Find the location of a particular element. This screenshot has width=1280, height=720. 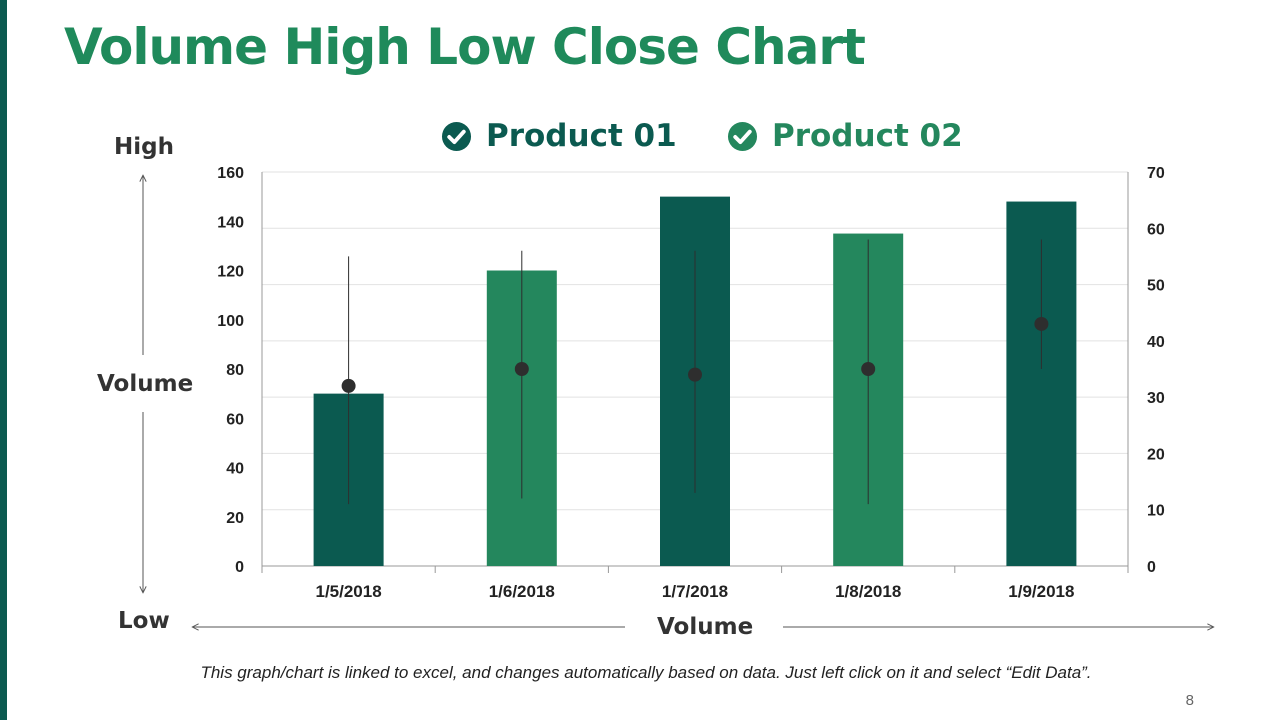

y-right-tick-label: 50 is located at coordinates (1156, 286).